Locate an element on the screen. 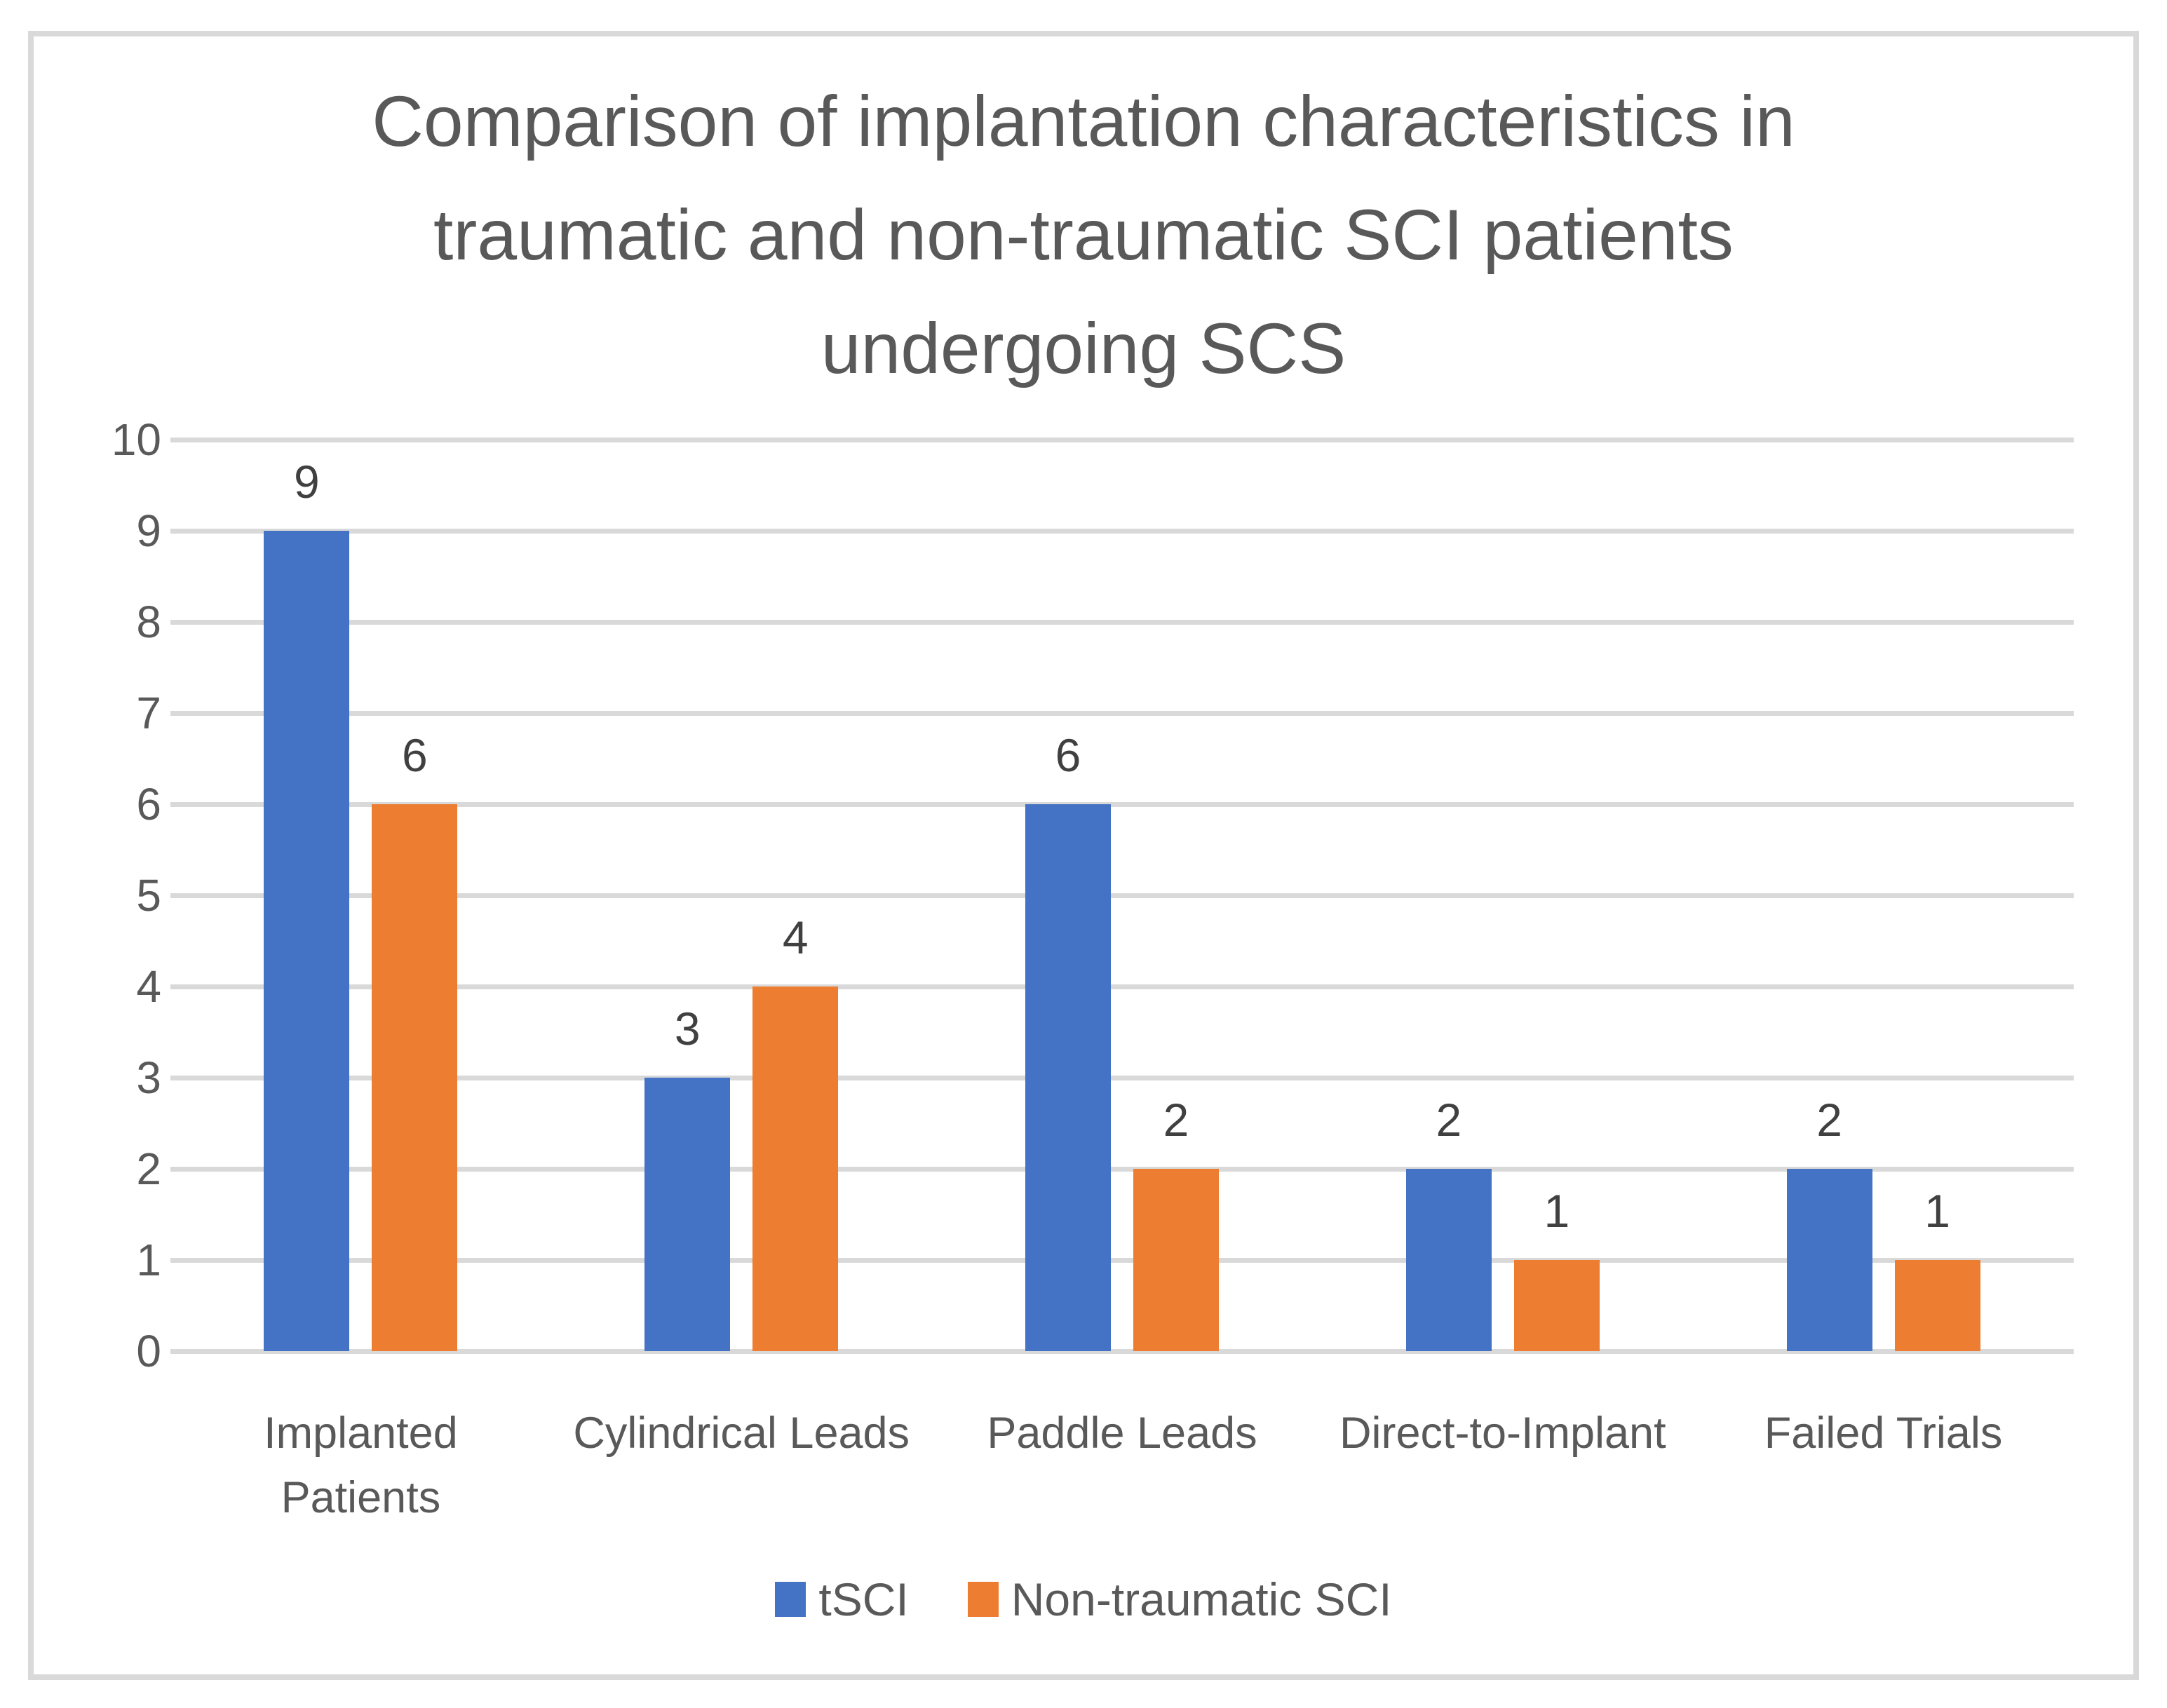  y-tick-label-10: 10 is located at coordinates (136, 439).